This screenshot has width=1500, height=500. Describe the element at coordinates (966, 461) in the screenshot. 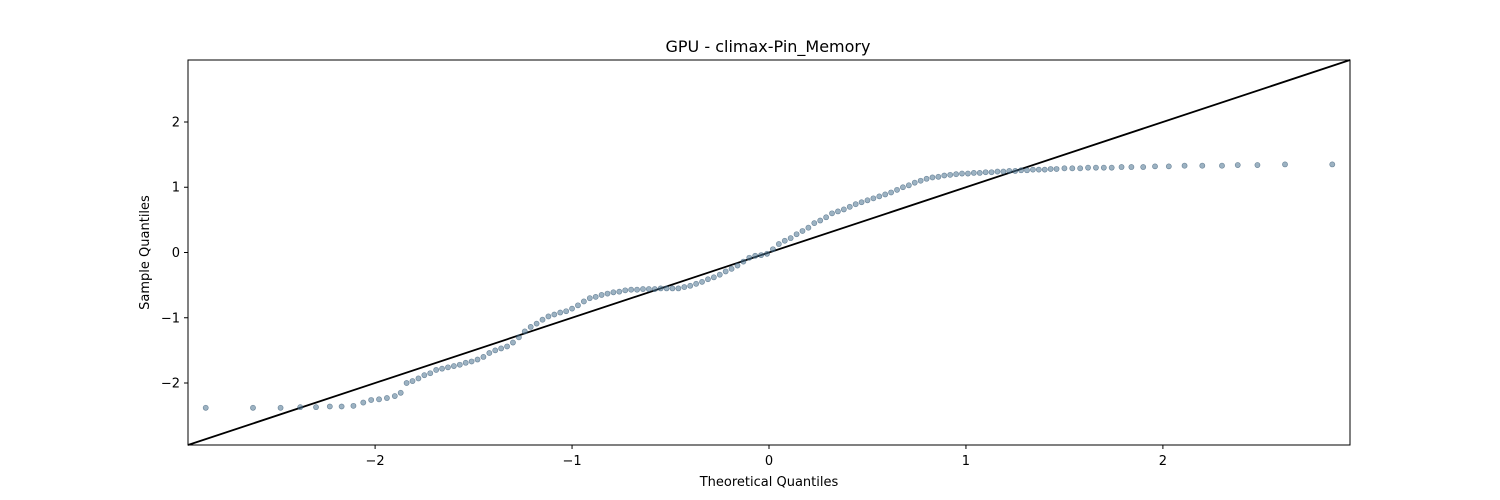

I see `x-tick-label: 1` at that location.